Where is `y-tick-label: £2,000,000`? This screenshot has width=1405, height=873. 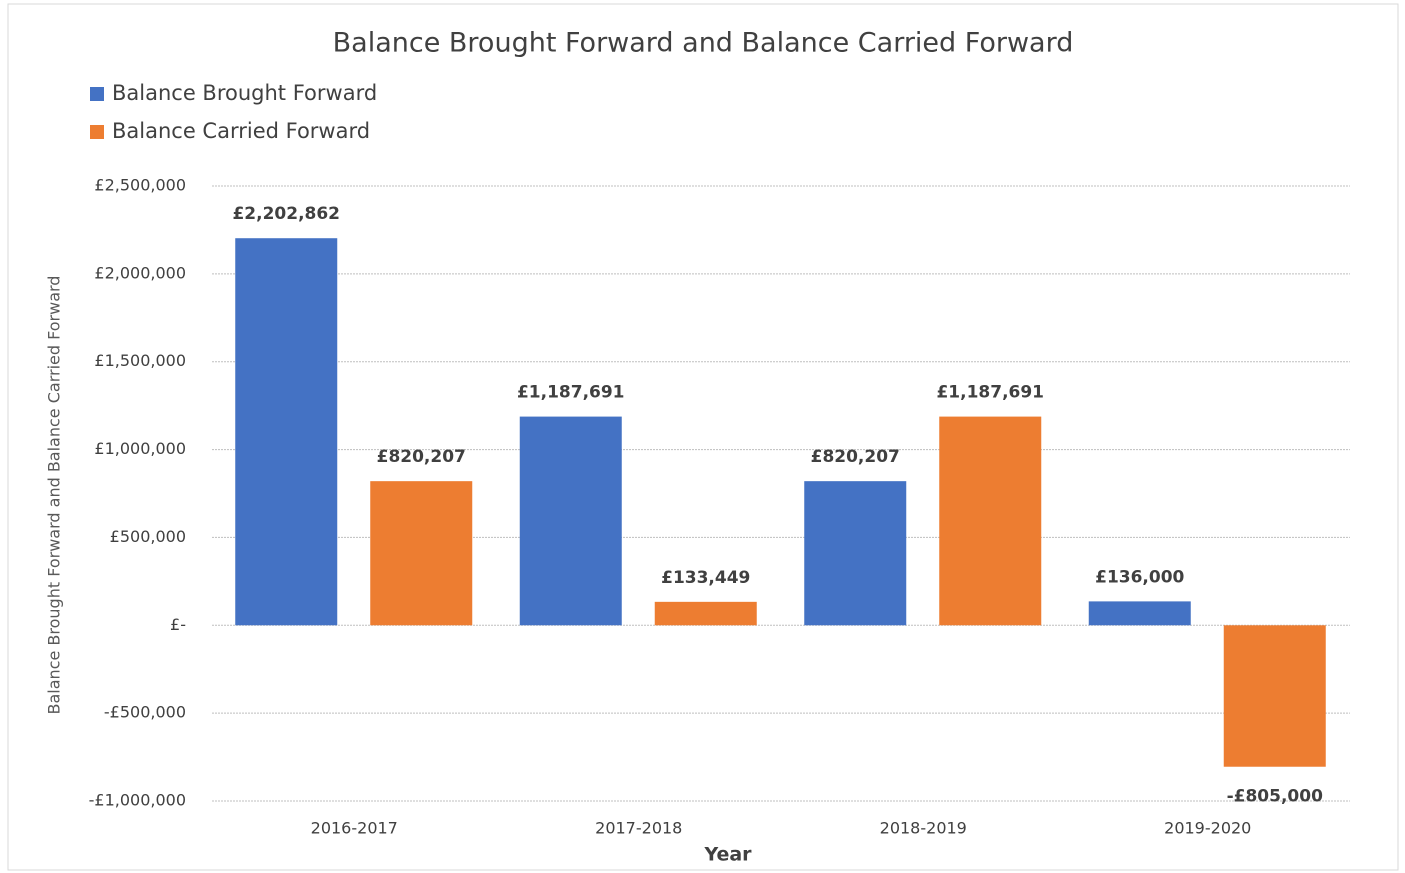
y-tick-label: £2,000,000 is located at coordinates (140, 272).